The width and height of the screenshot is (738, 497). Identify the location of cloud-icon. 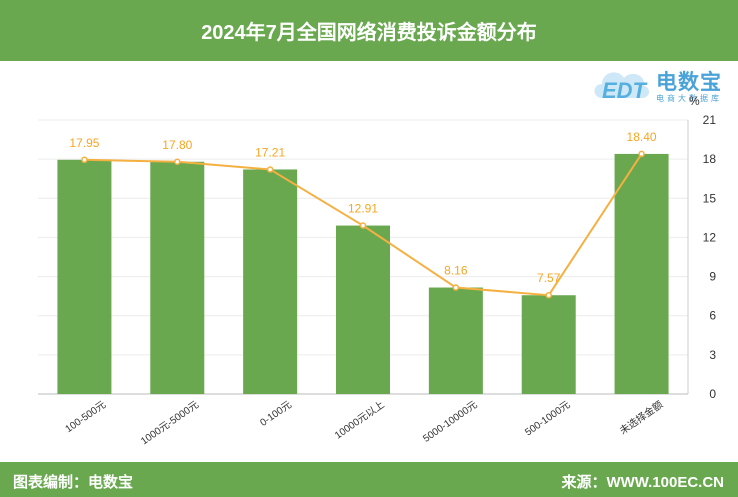
(622, 85).